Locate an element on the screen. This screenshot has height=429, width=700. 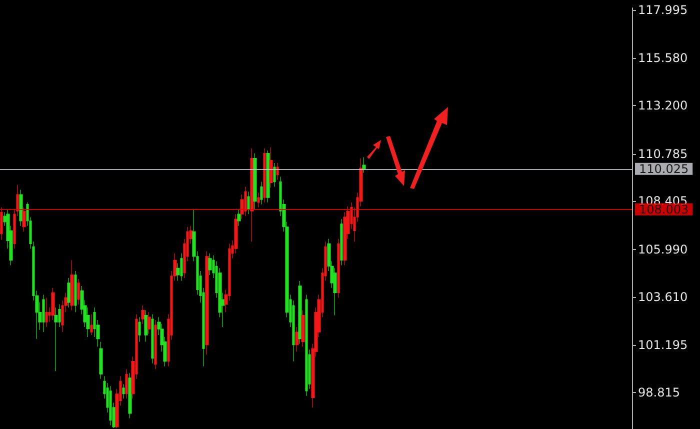
y-tick-label: 110.785 is located at coordinates (663, 153).